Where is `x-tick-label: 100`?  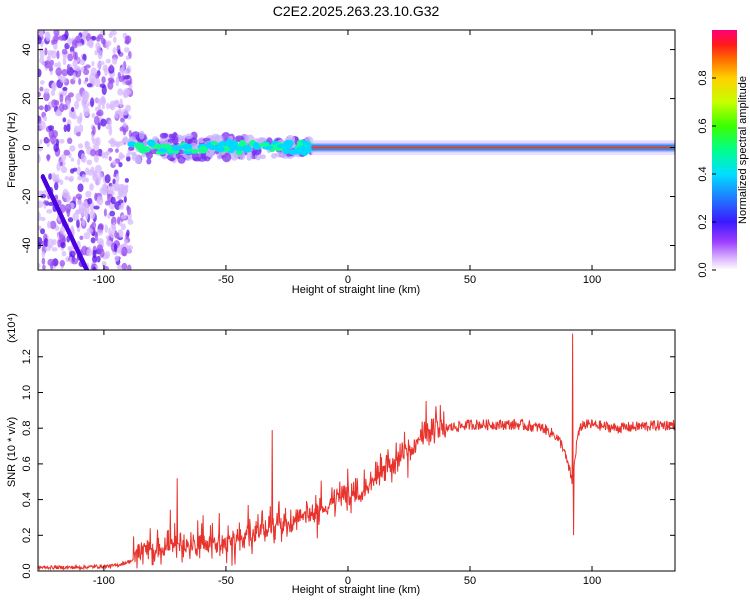
x-tick-label: 100 is located at coordinates (592, 280).